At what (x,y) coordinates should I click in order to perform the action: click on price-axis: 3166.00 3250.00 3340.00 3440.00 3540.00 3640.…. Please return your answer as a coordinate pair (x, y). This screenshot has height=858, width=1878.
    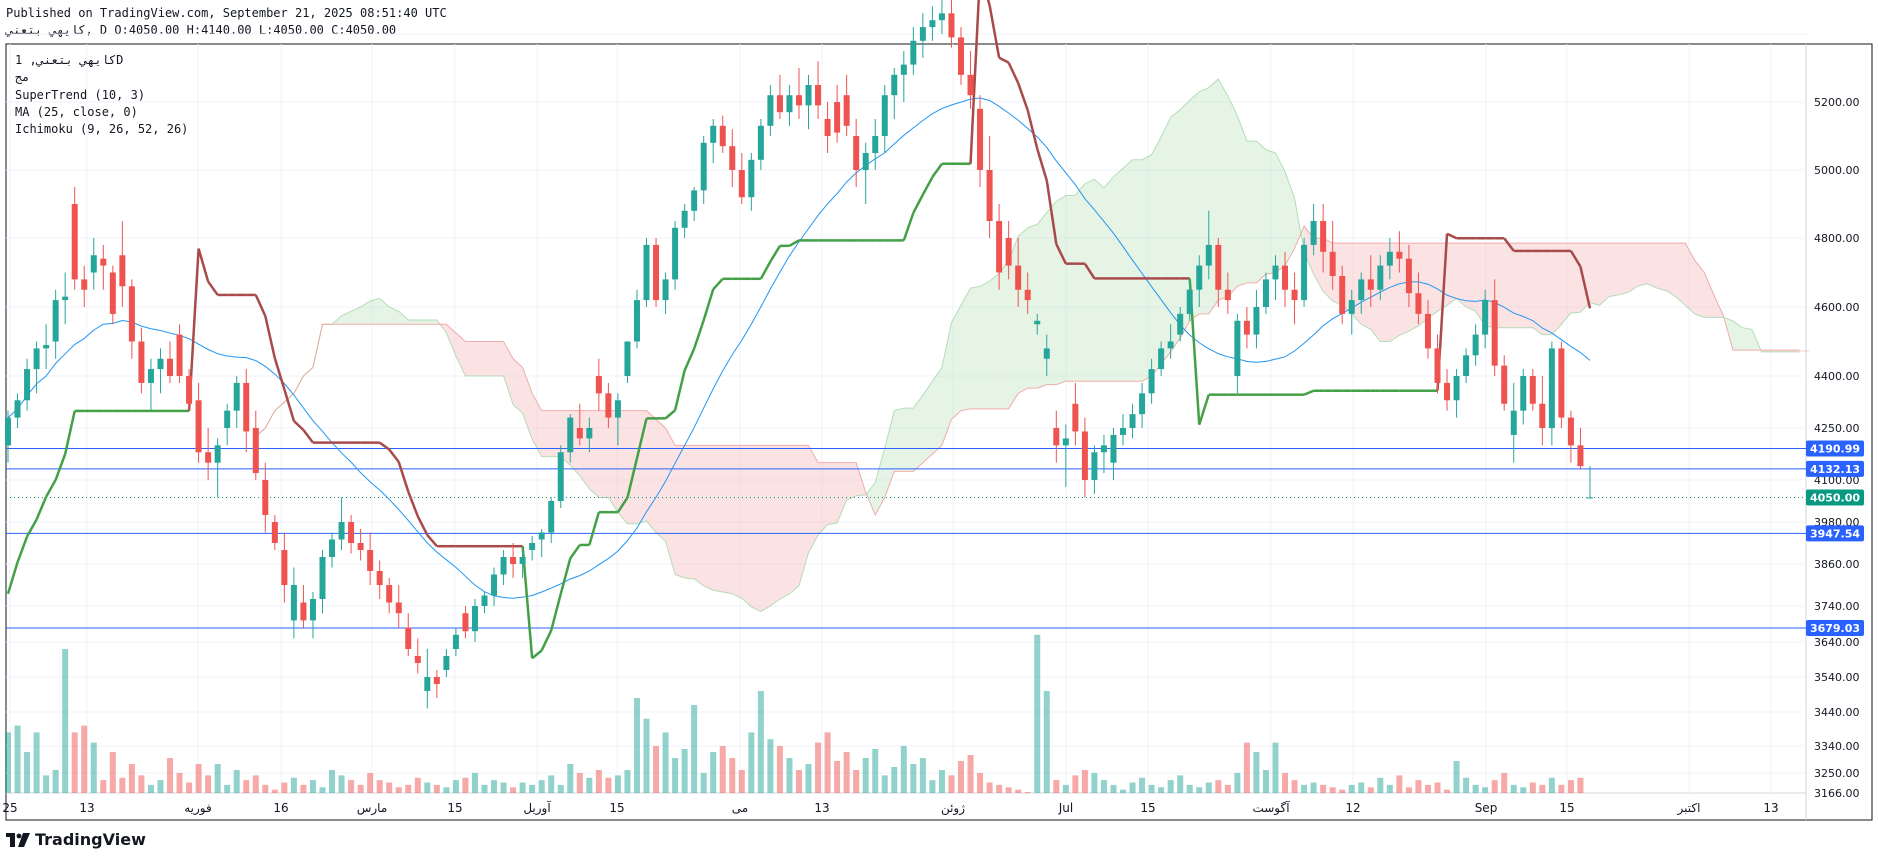
    Looking at the image, I should click on (1837, 448).